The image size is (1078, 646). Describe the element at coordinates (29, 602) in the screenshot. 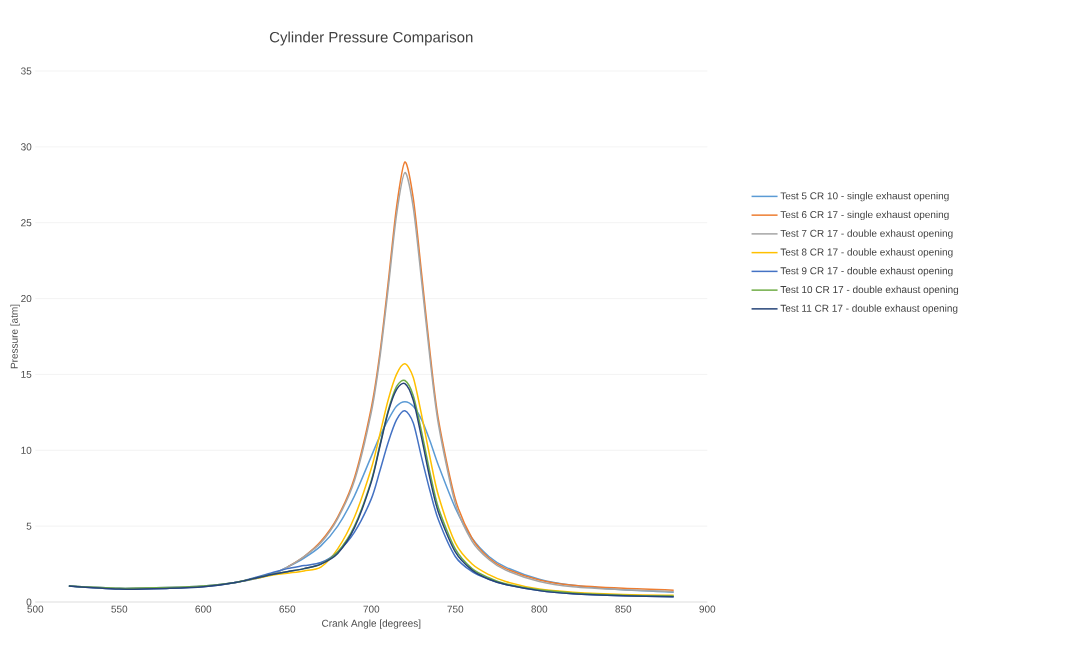

I see `y-tick-label: 0` at that location.